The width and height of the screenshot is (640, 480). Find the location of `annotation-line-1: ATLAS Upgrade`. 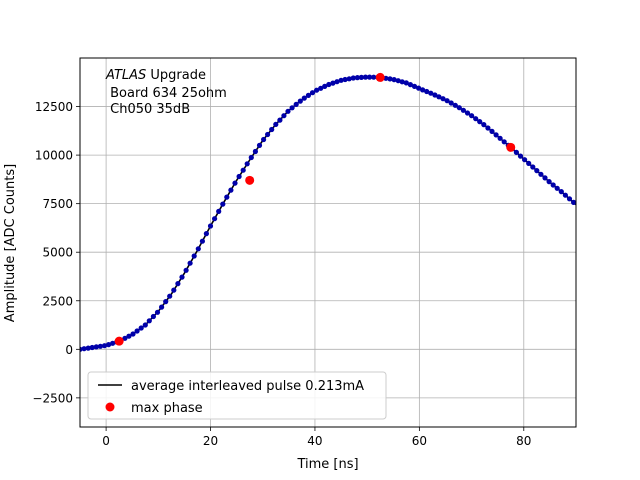

annotation-line-1: ATLAS Upgrade is located at coordinates (155, 75).